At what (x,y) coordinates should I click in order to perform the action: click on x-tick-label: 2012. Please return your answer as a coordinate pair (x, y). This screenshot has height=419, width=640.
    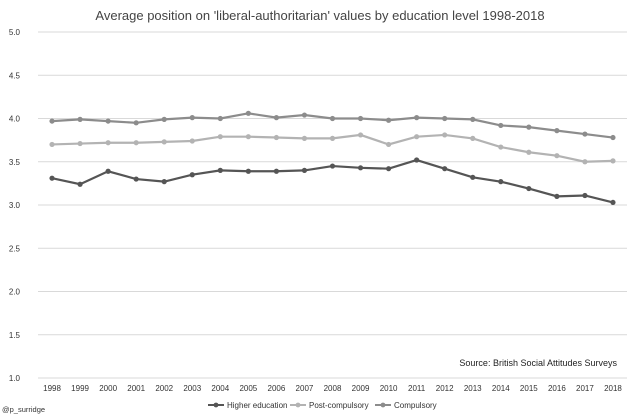
    Looking at the image, I should click on (445, 388).